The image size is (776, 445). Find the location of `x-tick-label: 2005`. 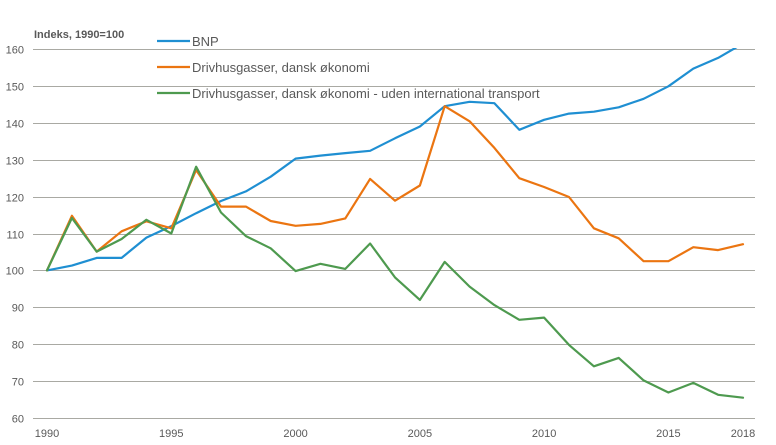

x-tick-label: 2005 is located at coordinates (420, 434).